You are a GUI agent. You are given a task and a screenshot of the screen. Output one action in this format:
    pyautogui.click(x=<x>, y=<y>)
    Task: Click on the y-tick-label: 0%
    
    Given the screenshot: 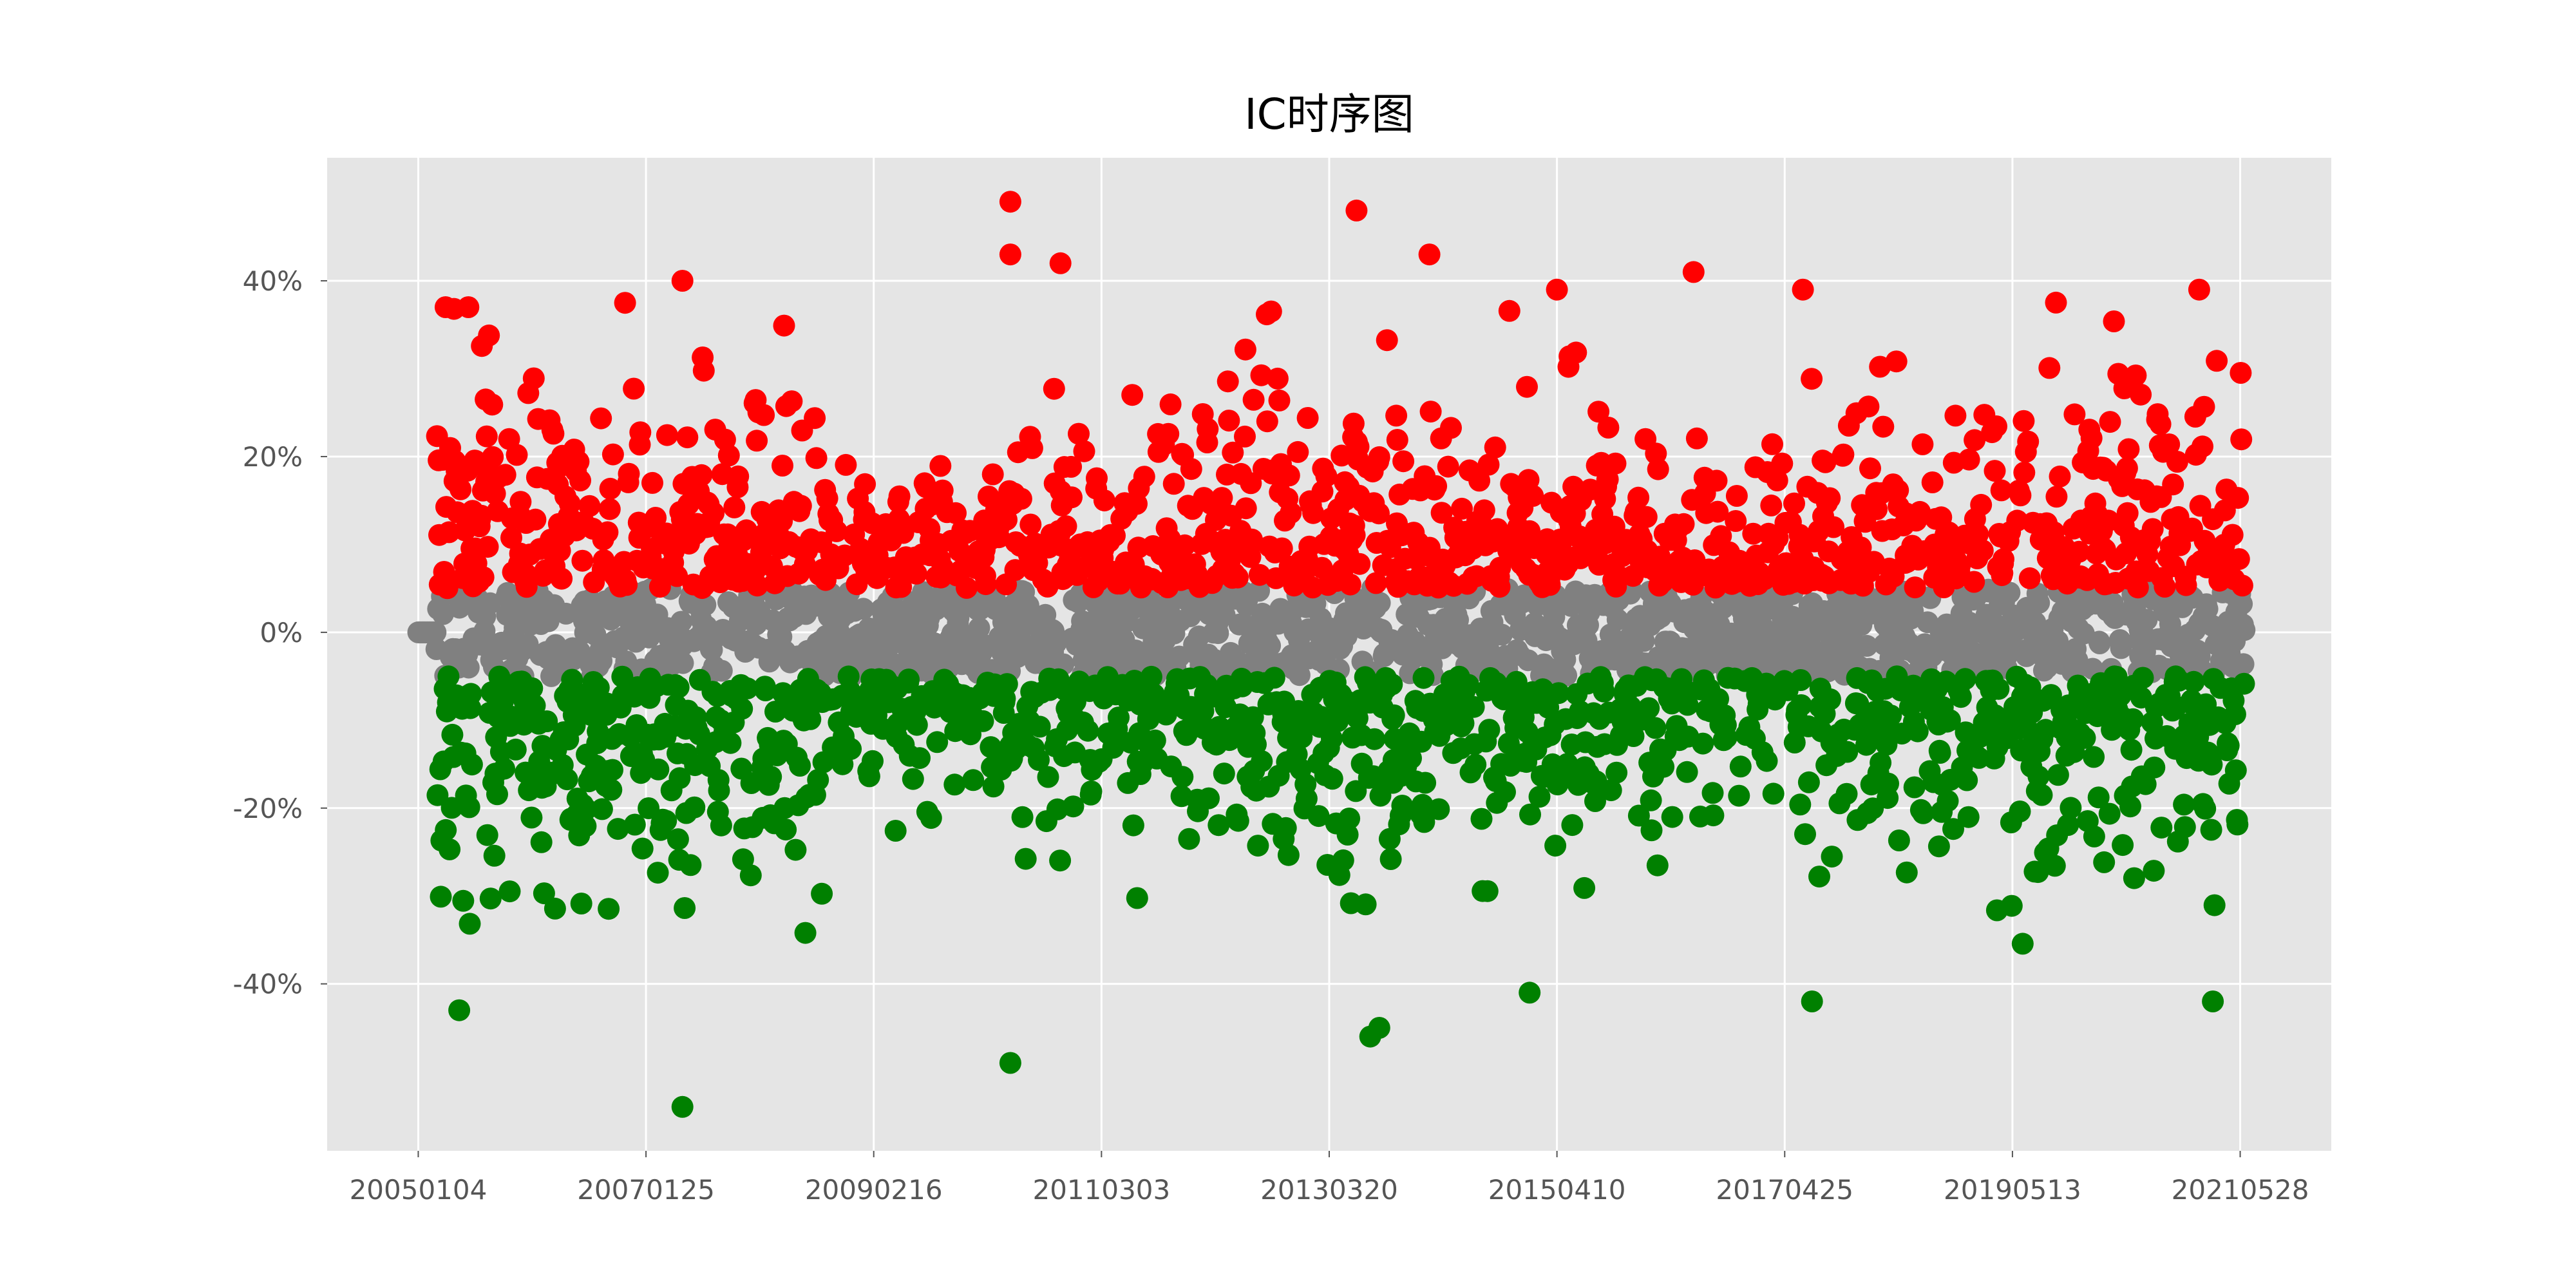 What is the action you would take?
    pyautogui.click(x=281, y=633)
    